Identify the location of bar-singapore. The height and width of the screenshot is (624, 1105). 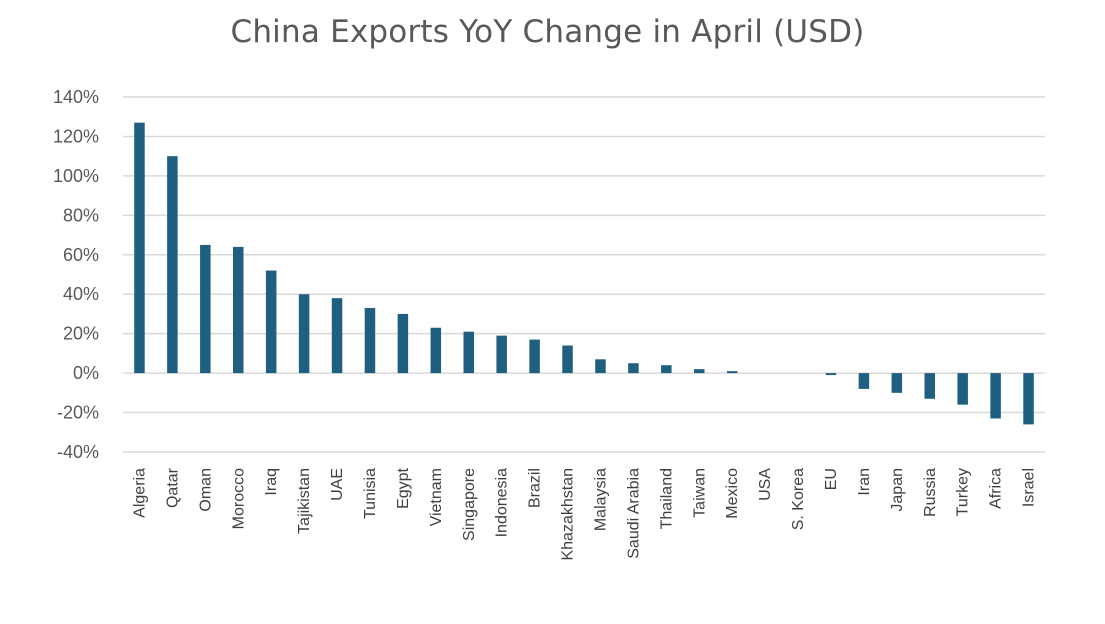
(468, 352).